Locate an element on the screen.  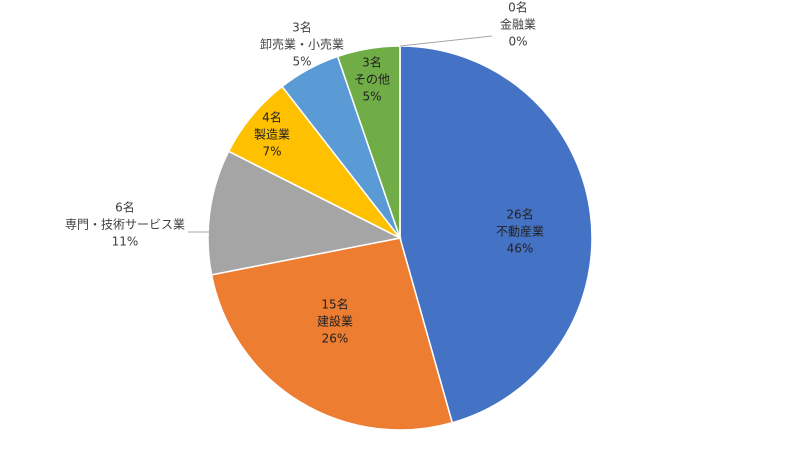
data-label-count: 6名 is located at coordinates (125, 207).